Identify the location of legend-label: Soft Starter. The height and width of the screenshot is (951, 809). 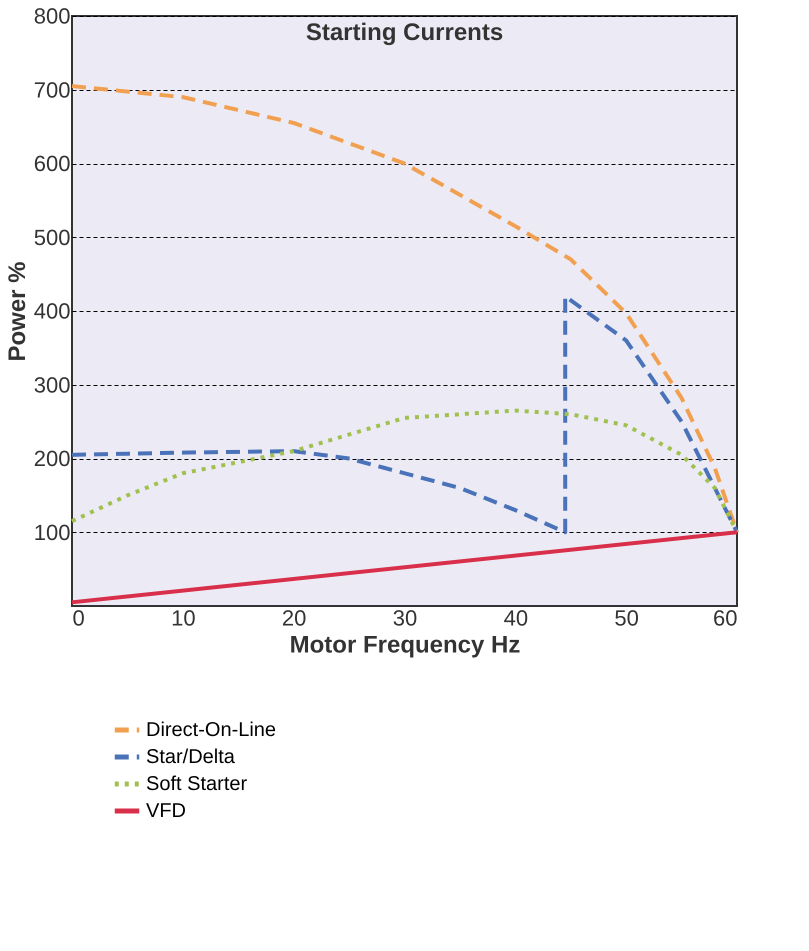
(197, 784).